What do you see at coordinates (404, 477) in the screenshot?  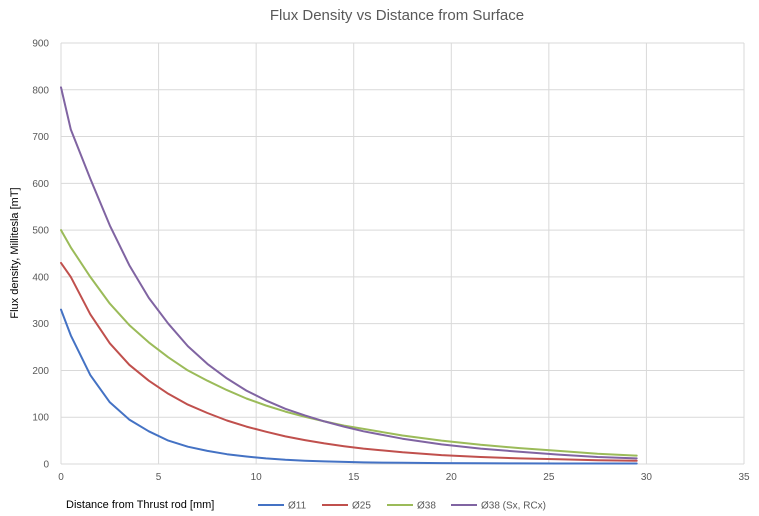 I see `x-axis-ticks: 0 5 10 15 20 25 30 35` at bounding box center [404, 477].